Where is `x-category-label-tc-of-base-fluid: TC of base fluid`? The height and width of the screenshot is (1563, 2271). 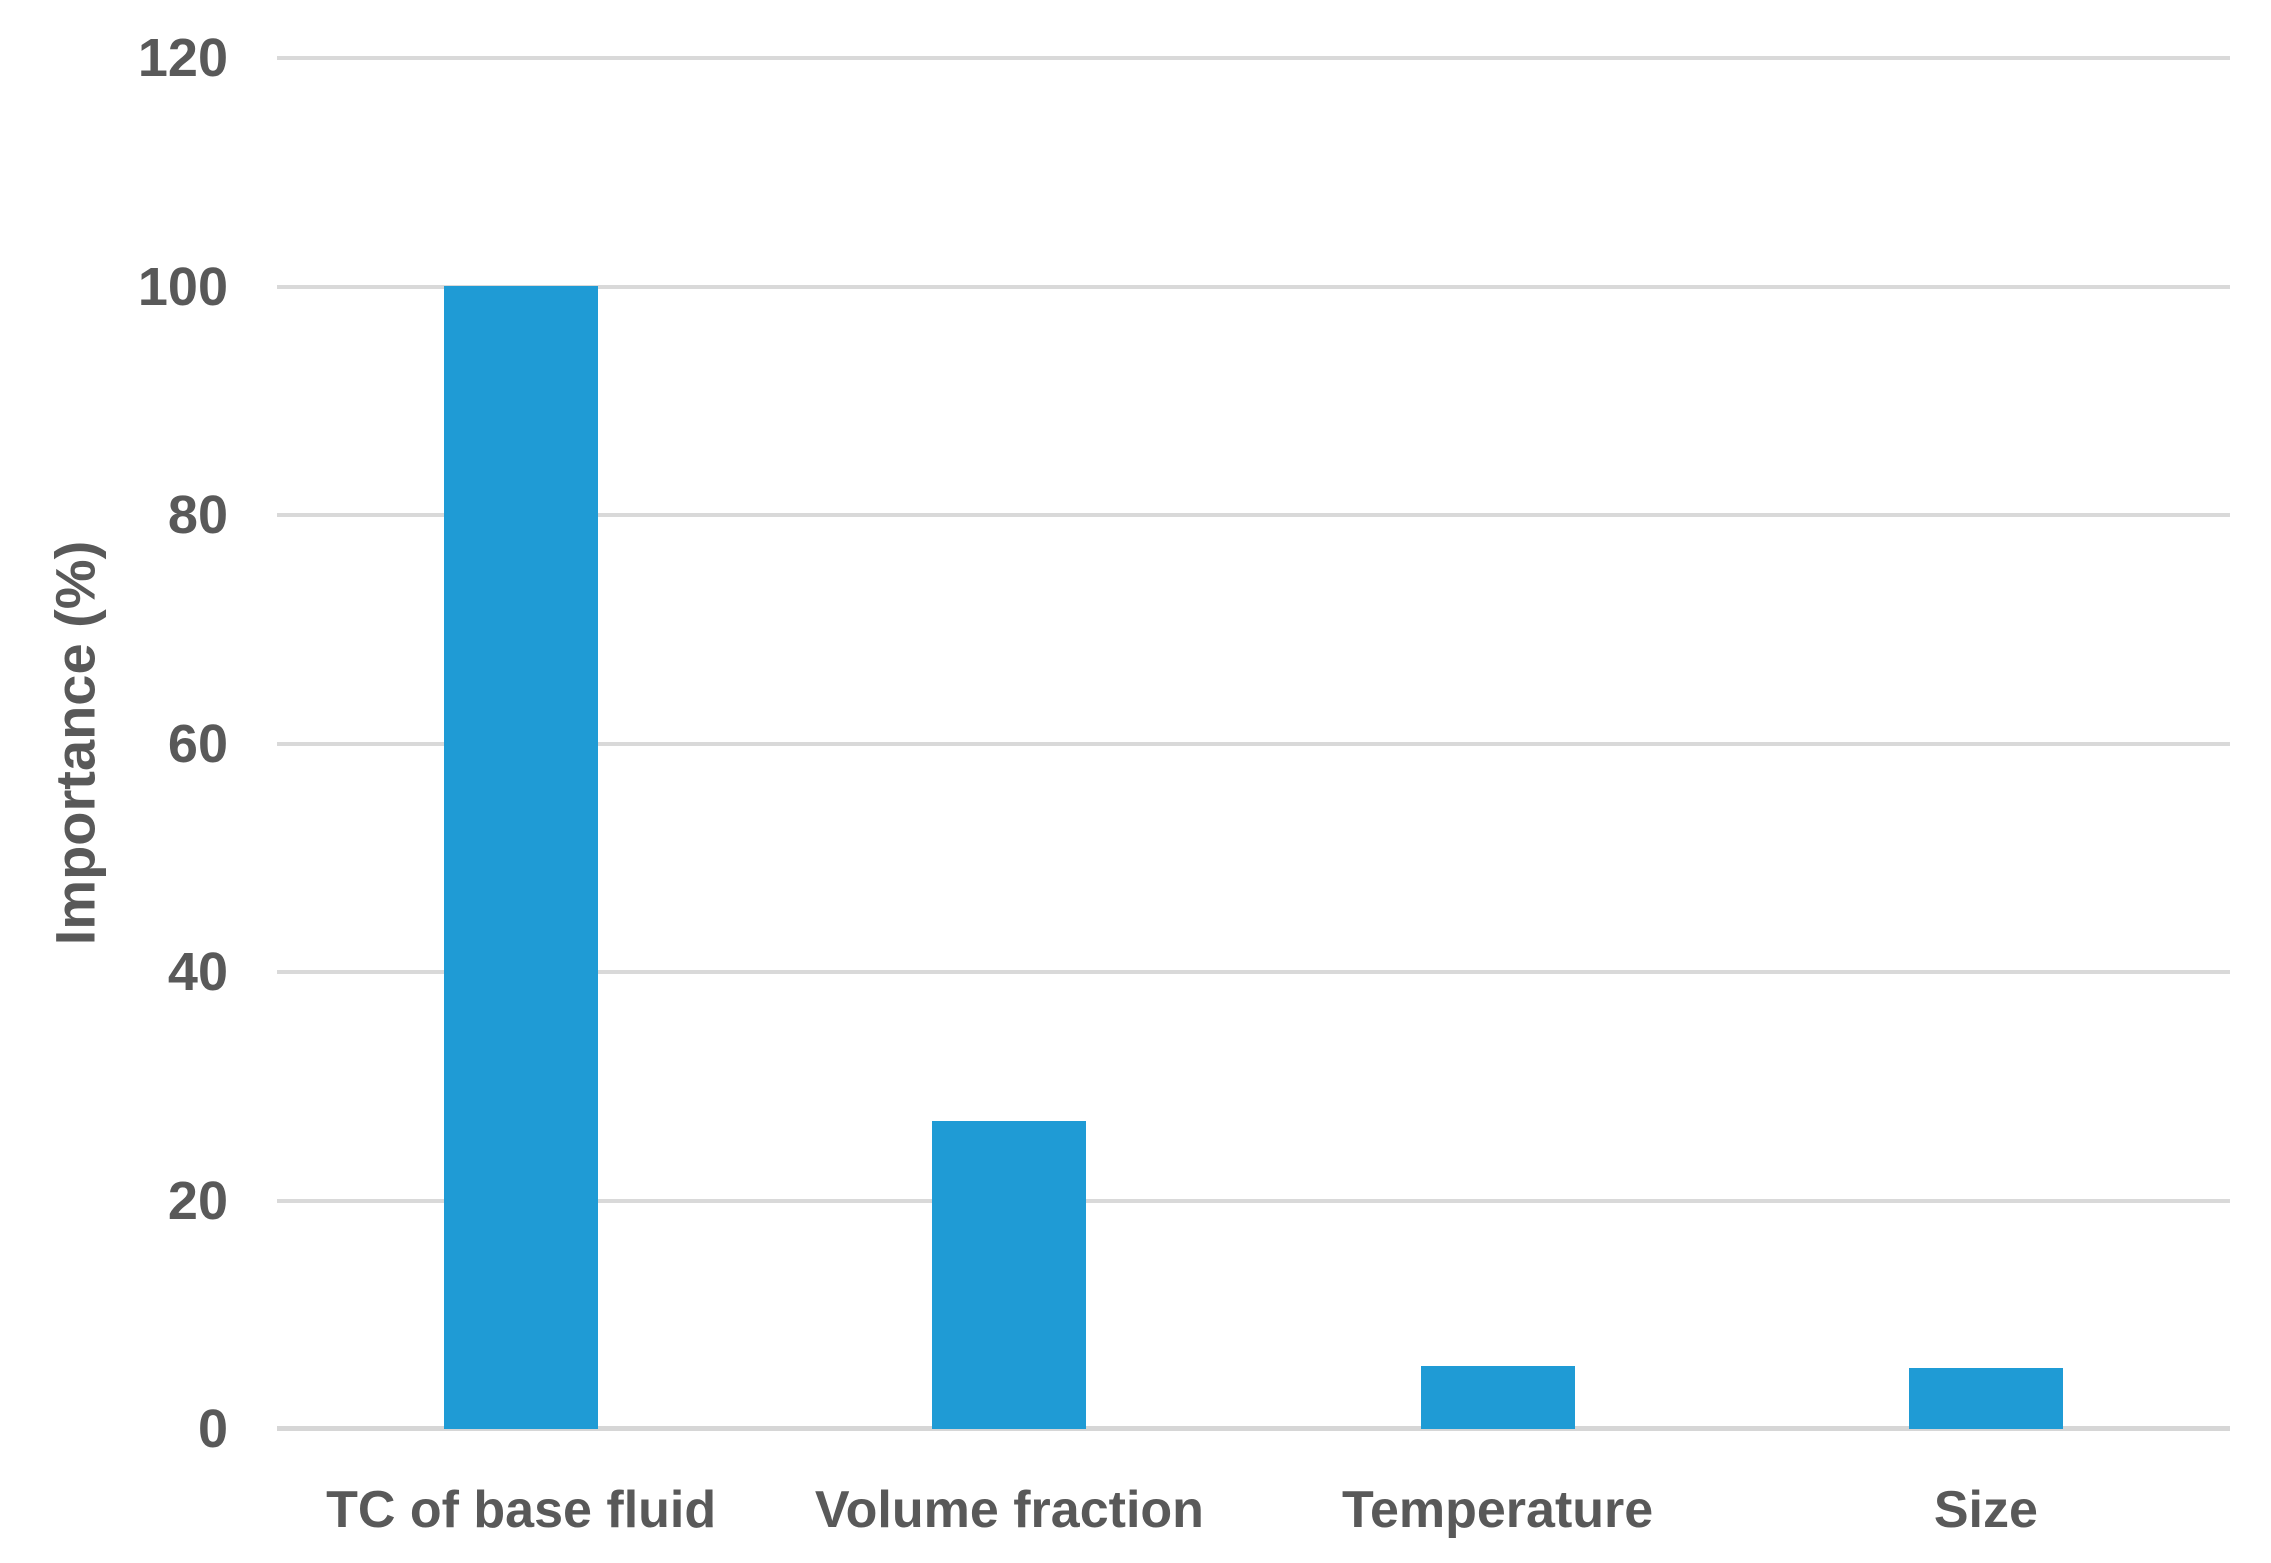 x-category-label-tc-of-base-fluid: TC of base fluid is located at coordinates (521, 1510).